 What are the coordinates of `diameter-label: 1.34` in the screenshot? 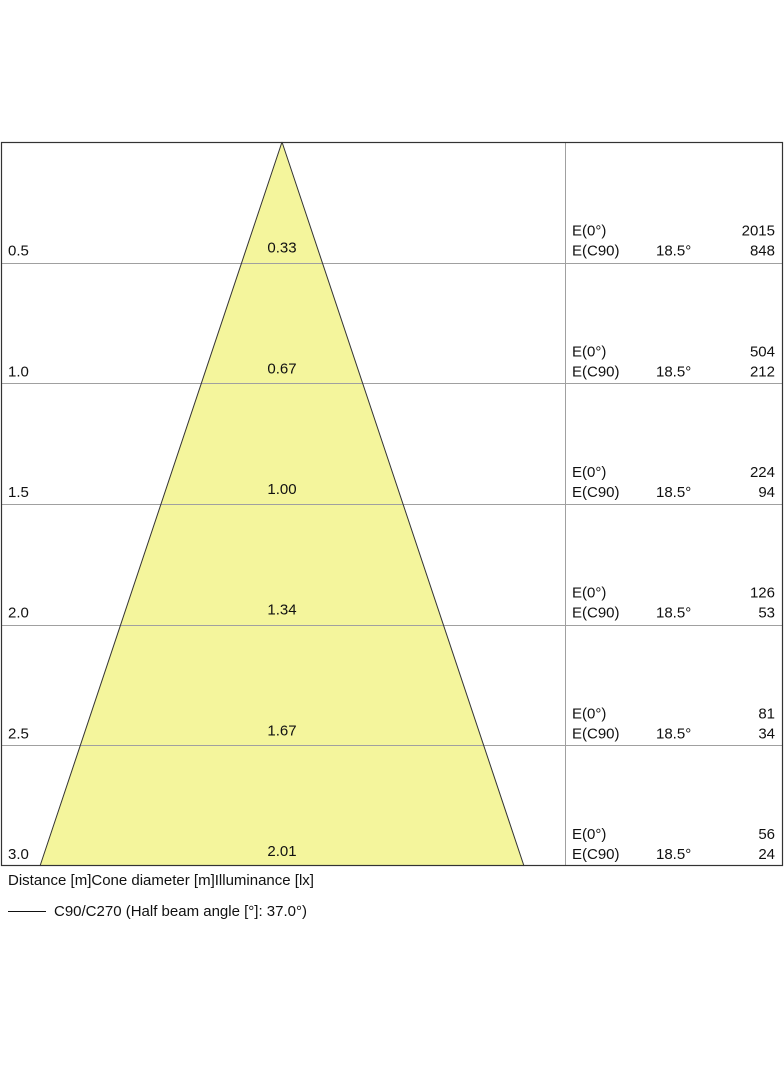 It's located at (281, 610).